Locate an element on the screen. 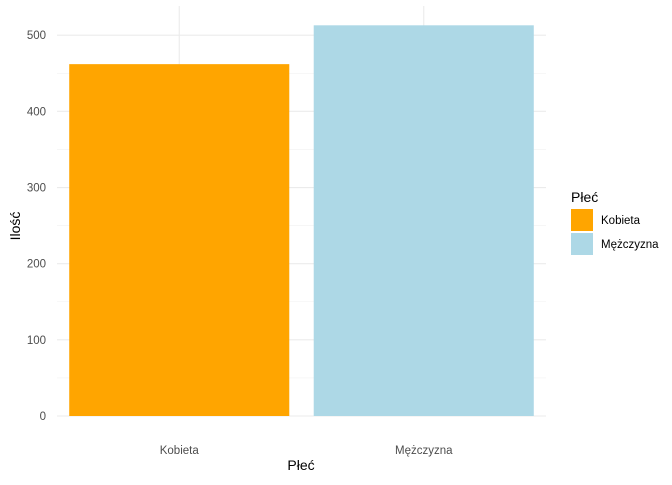 This screenshot has height=485, width=672. y-tick-label: 100 is located at coordinates (36, 341).